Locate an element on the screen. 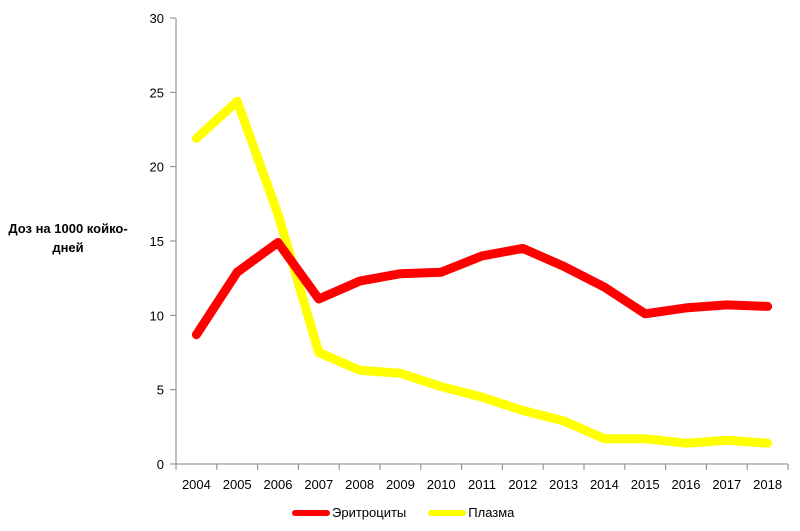  legend-item-series-0: Эритроциты is located at coordinates (349, 512).